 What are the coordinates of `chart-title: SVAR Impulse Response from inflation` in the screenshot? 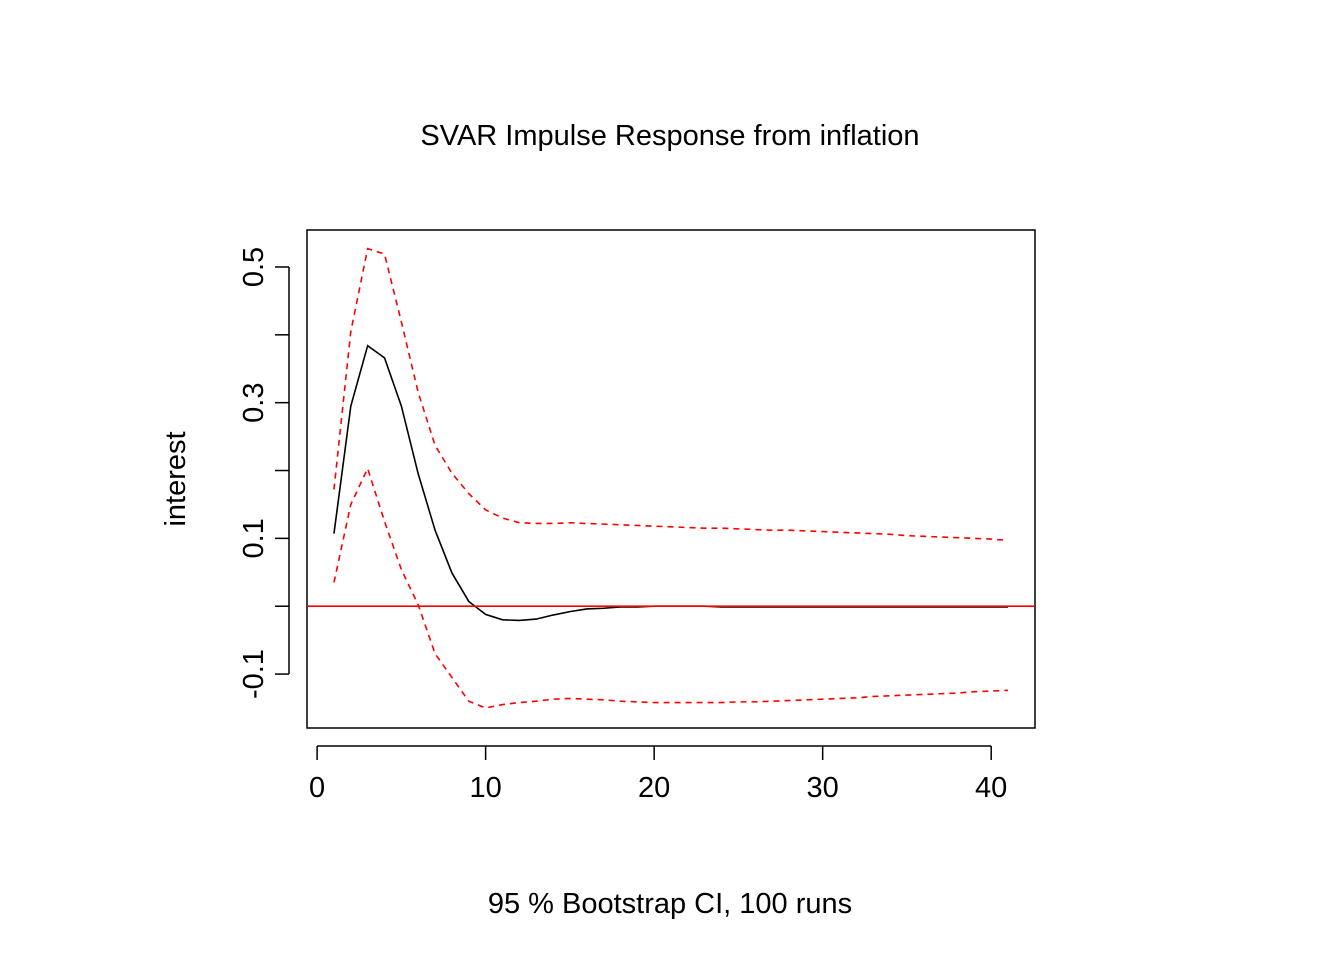 It's located at (669, 136).